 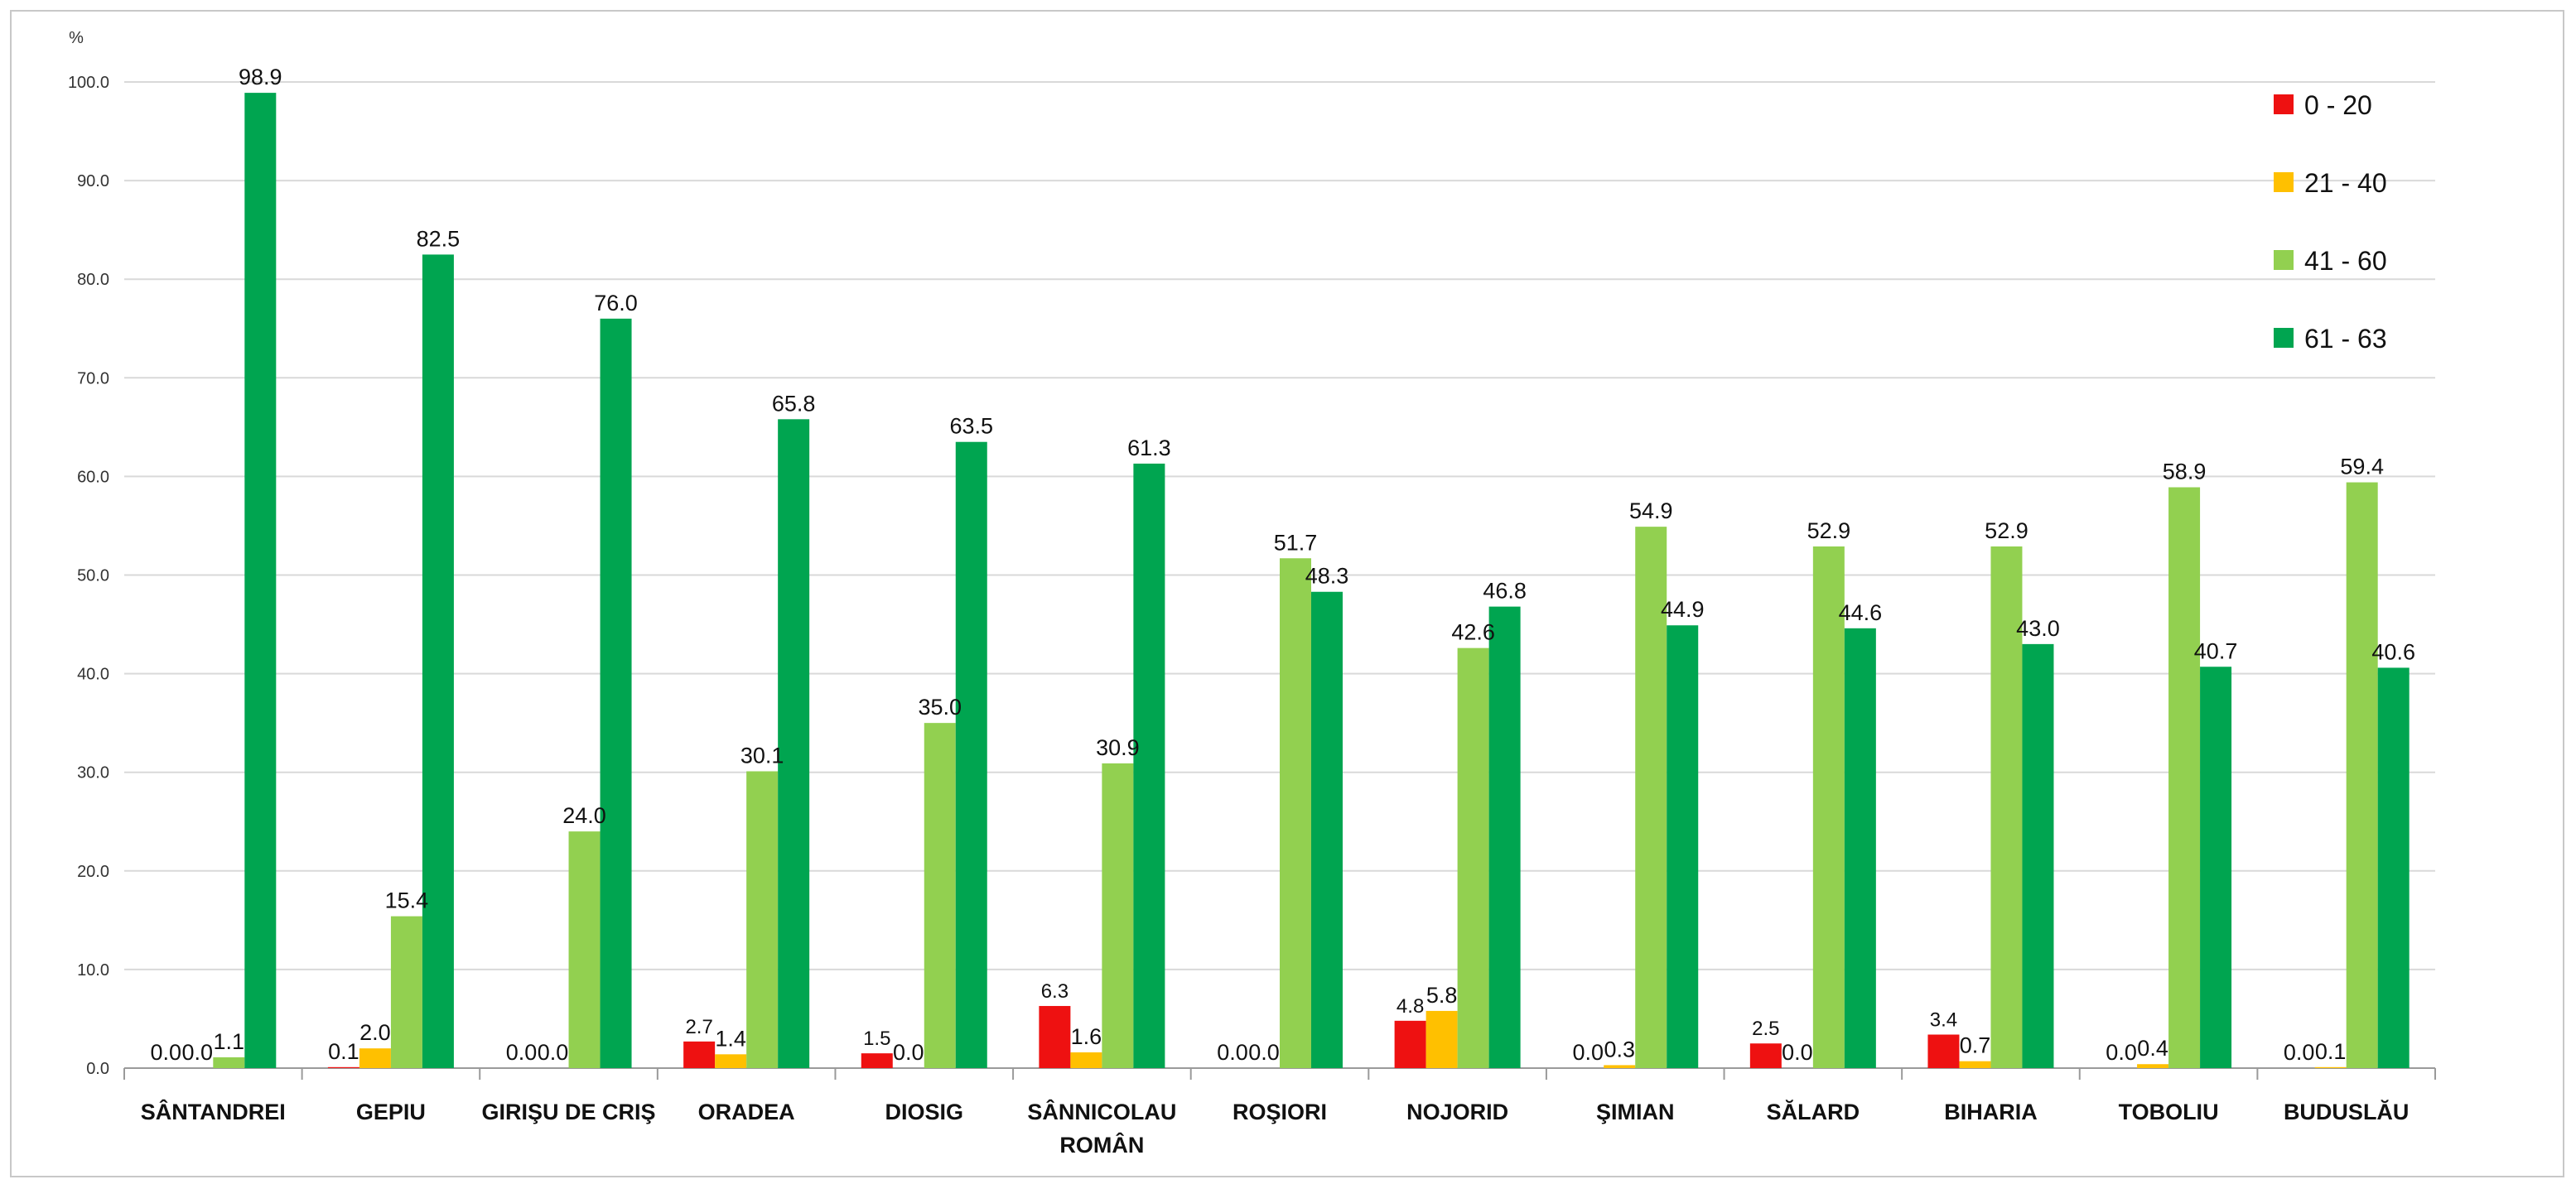 What do you see at coordinates (93, 280) in the screenshot?
I see `y-tick-label: 80.0` at bounding box center [93, 280].